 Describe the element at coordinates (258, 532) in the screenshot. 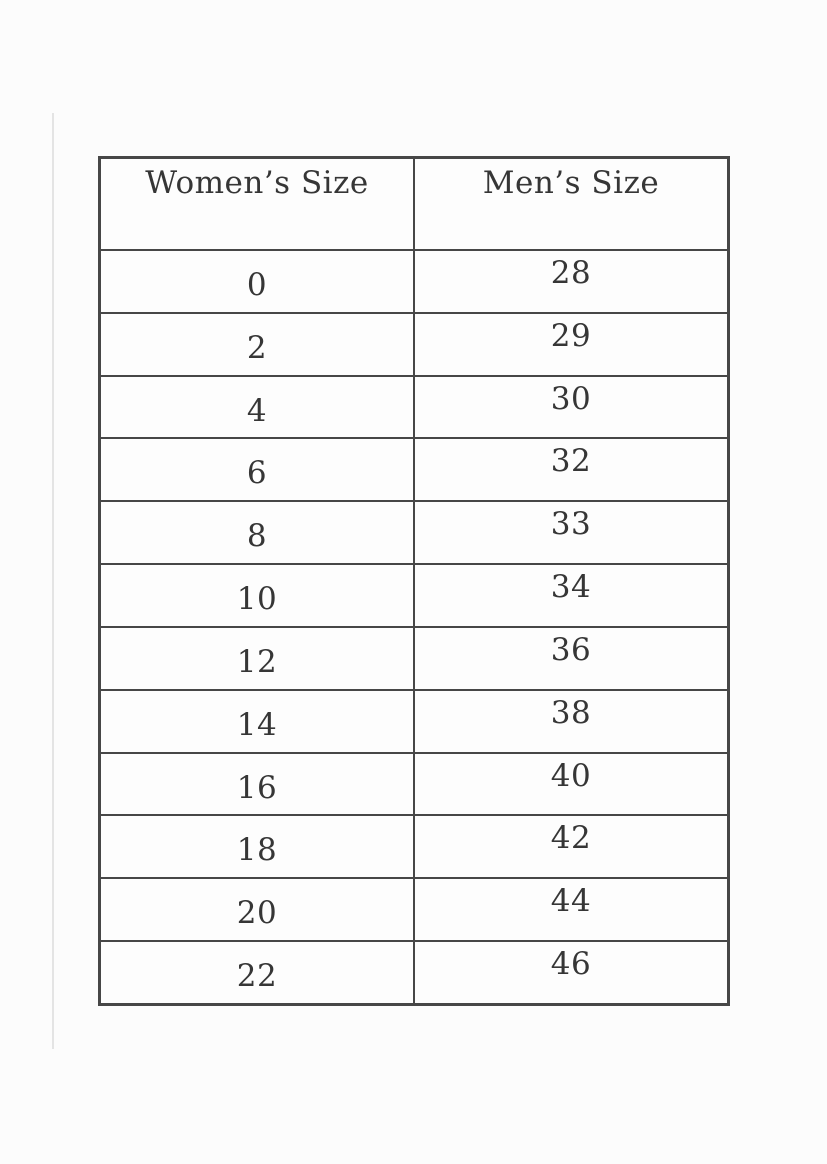

I see `womens-size-cell: 8` at that location.